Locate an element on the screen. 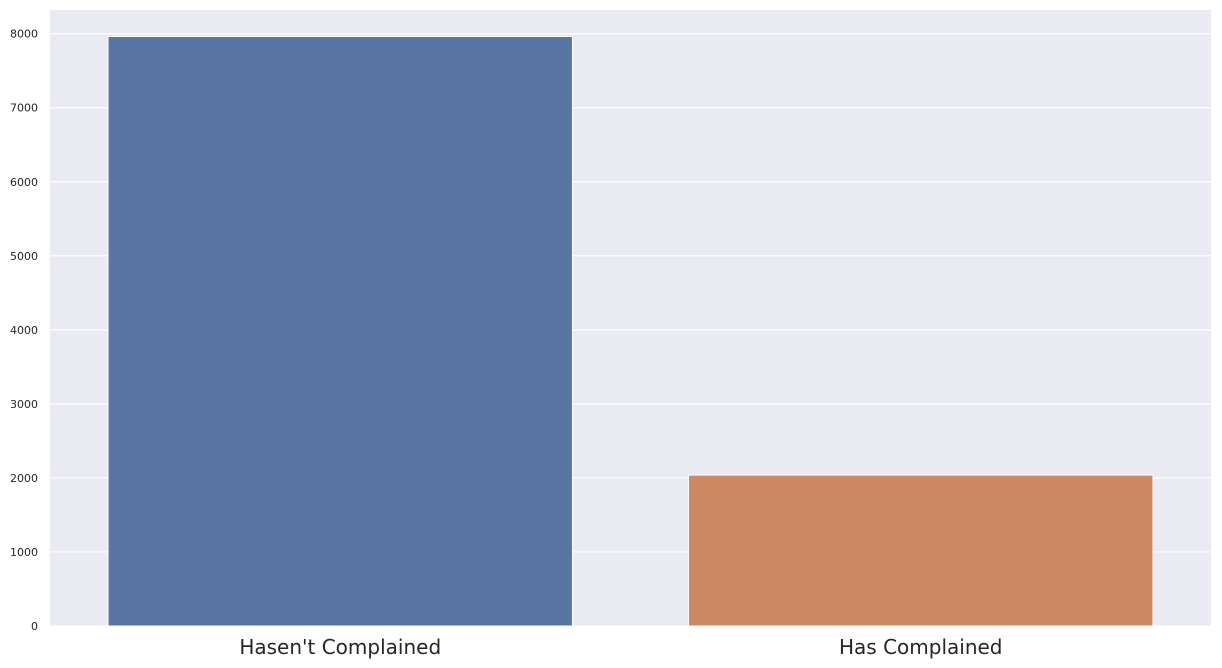  y-tick-label: 1000 is located at coordinates (24, 552).